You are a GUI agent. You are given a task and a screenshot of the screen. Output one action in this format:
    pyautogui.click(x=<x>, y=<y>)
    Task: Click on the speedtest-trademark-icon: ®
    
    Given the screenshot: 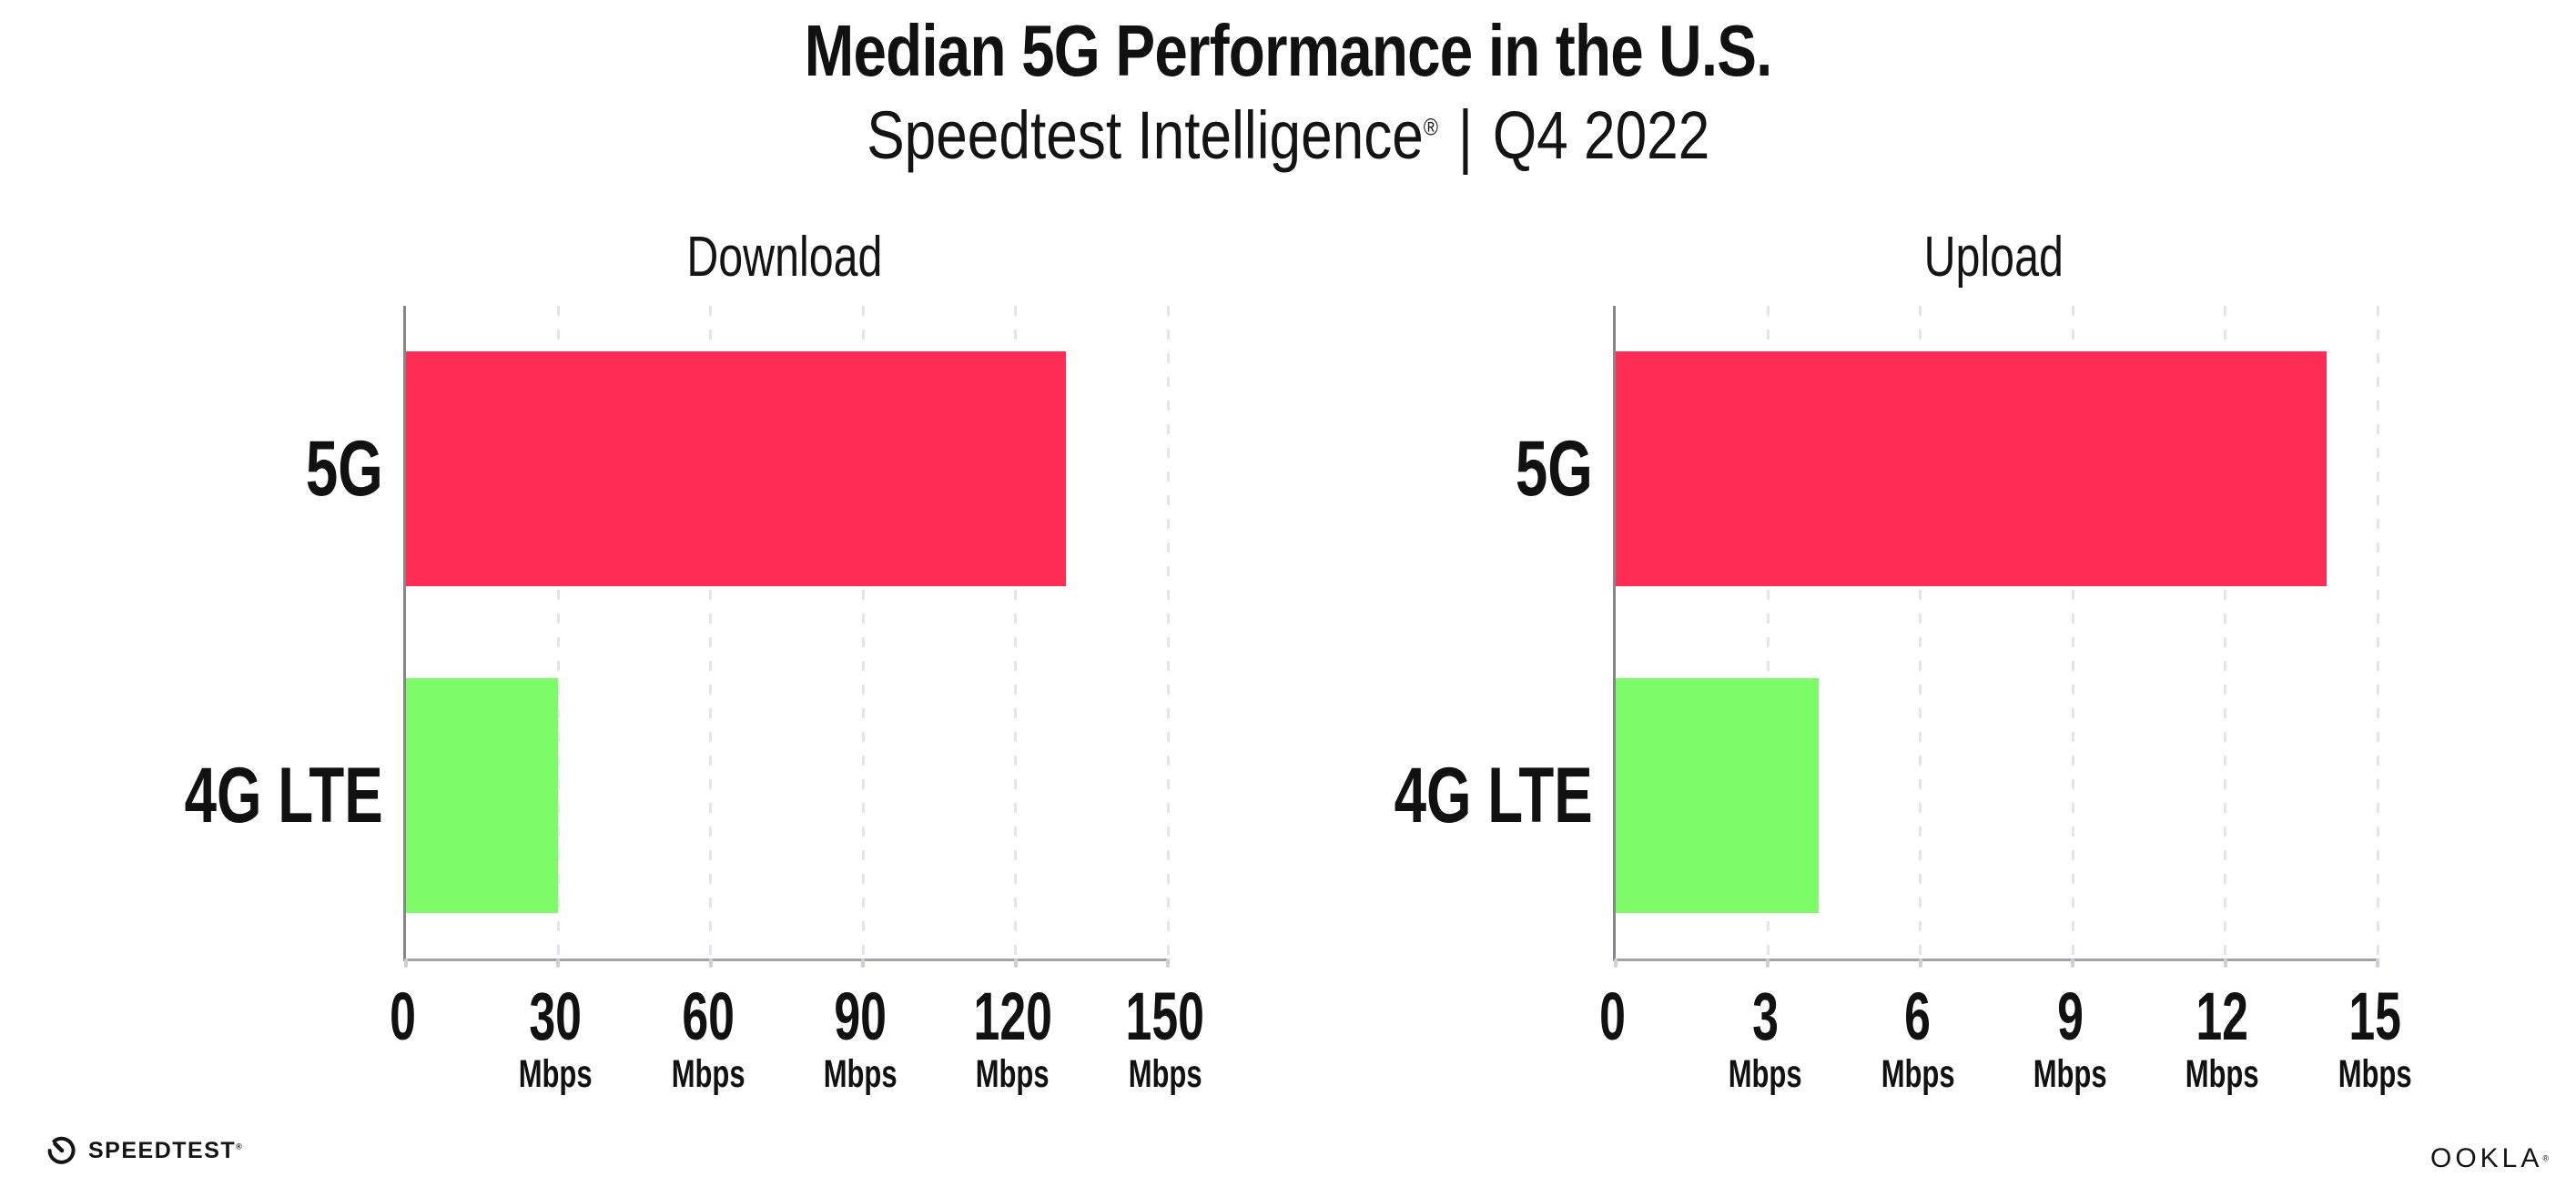 What is the action you would take?
    pyautogui.click(x=240, y=1146)
    